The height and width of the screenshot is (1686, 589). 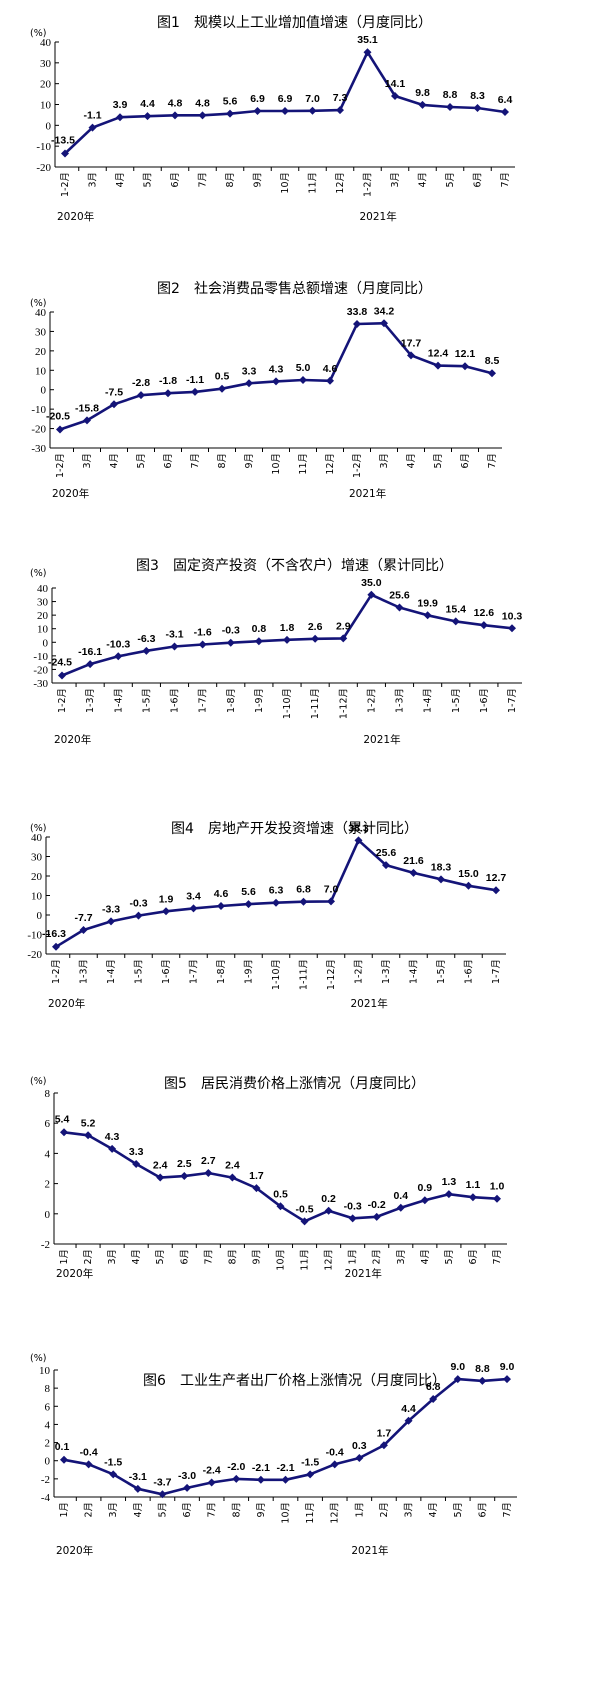 I want to click on data-label: 1.7, so click(x=256, y=1176).